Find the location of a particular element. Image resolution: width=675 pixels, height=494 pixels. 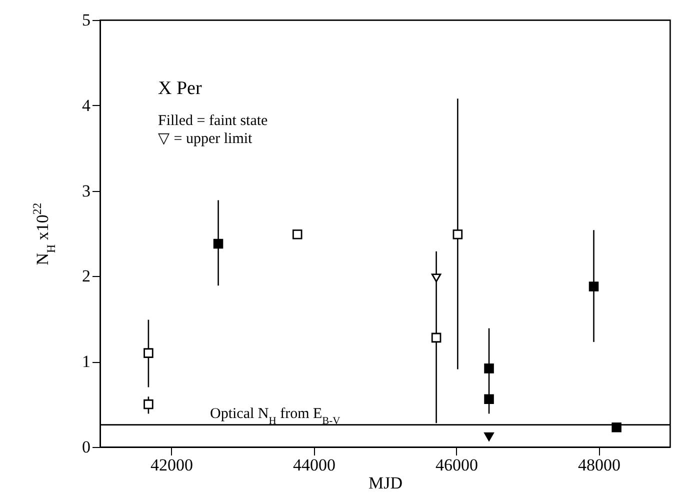

y-tick-label: 4 is located at coordinates (86, 105).